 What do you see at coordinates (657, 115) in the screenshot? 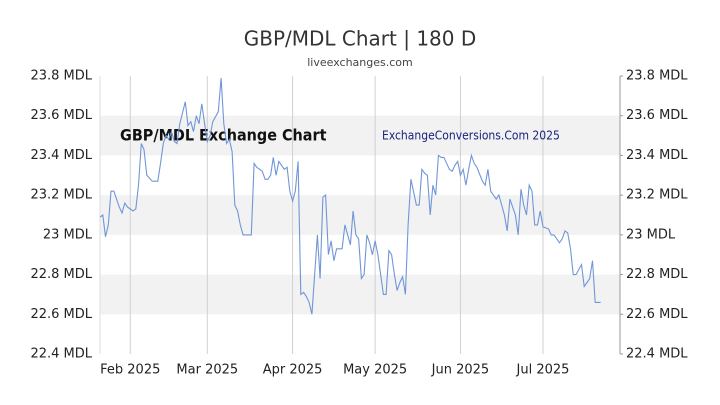
I see `y-tick-label-right: 23.6 MDL` at bounding box center [657, 115].